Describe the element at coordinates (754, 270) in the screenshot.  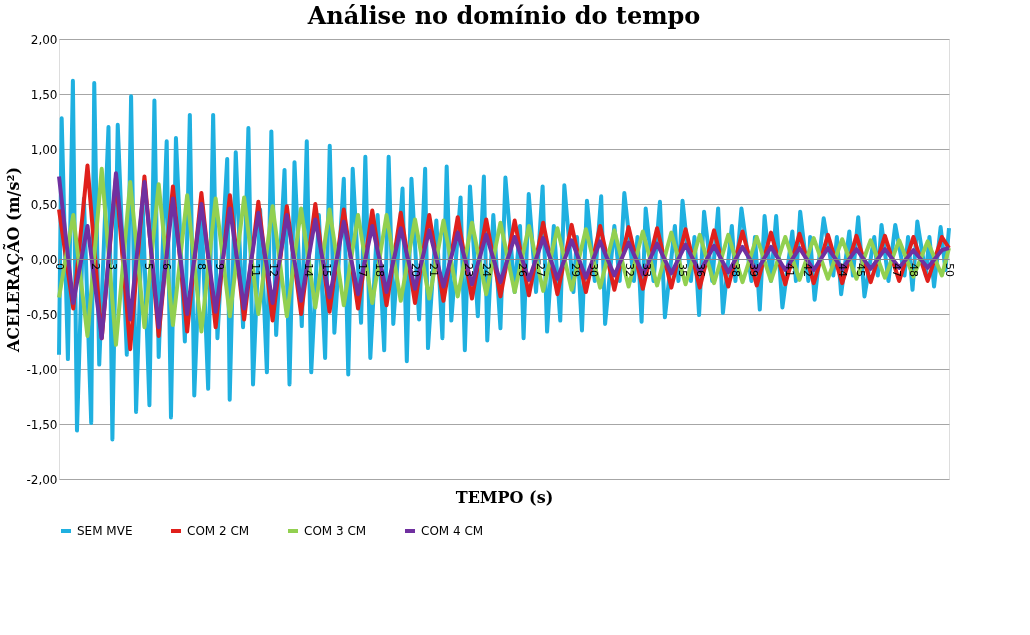
I see `x-tick-label: 39` at that location.